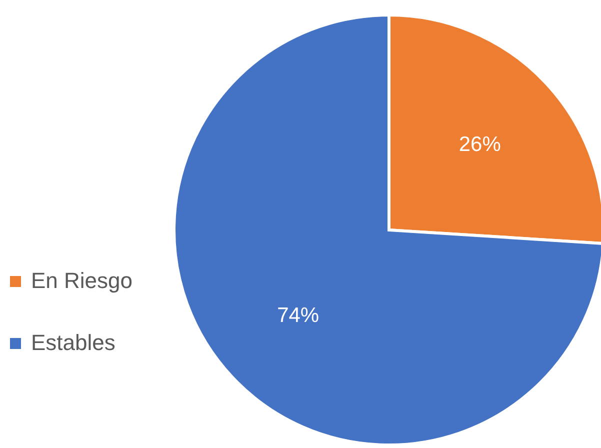 Image resolution: width=601 pixels, height=448 pixels. I want to click on legend-label: En Riesgo, so click(82, 281).